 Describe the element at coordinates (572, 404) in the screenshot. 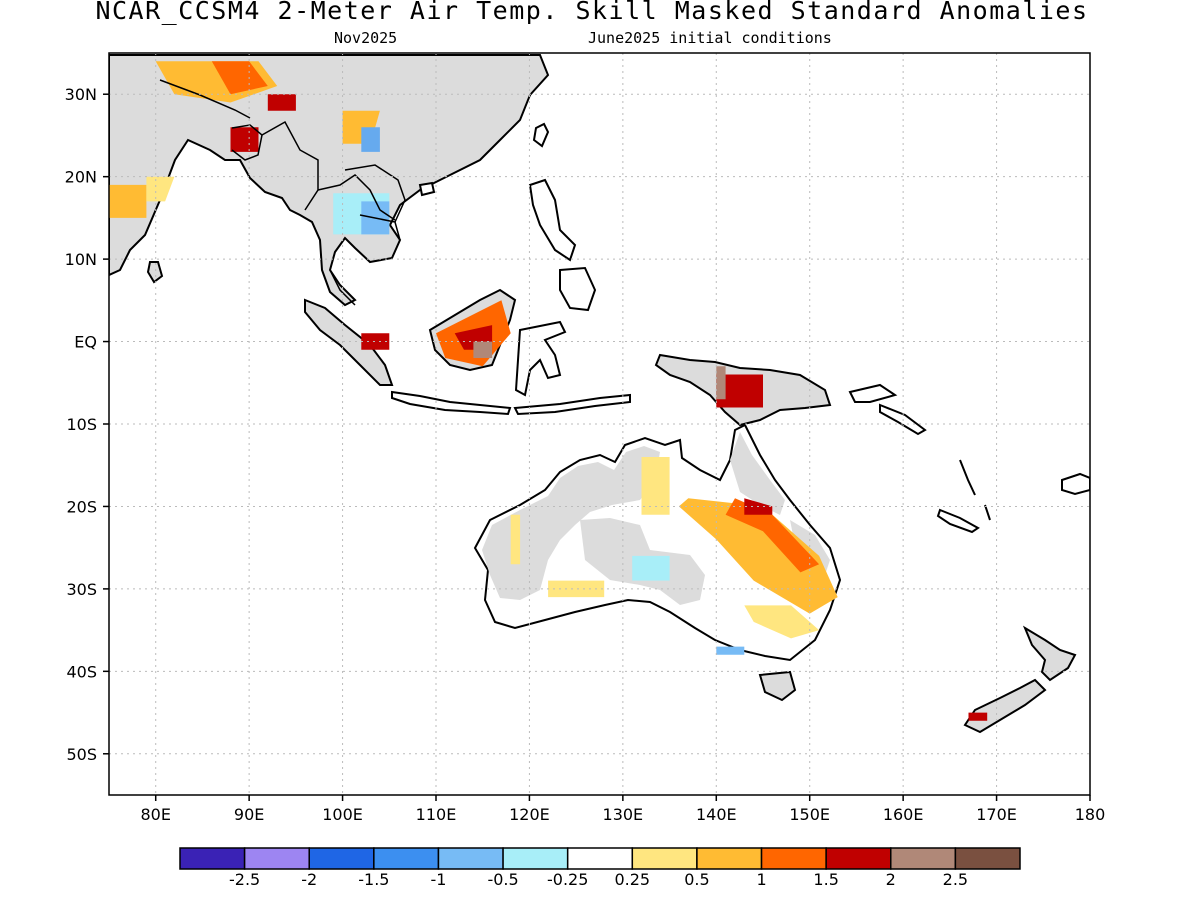

I see `lesser-sunda` at that location.